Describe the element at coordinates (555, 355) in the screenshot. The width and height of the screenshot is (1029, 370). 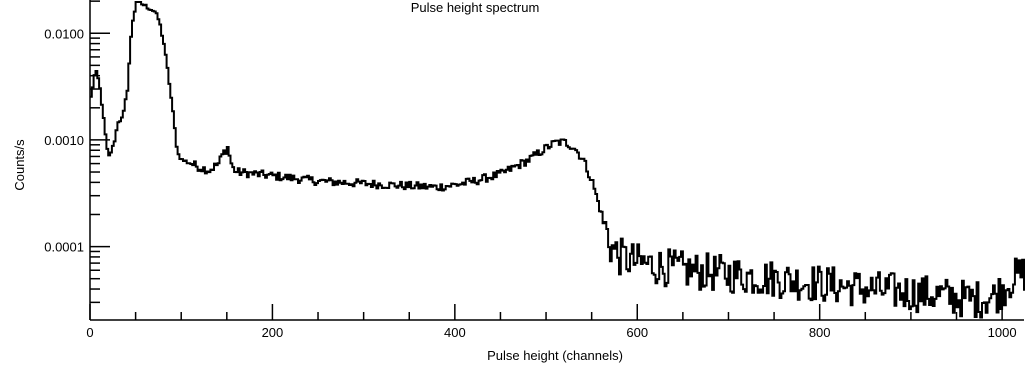
I see `x-axis-label: Pulse height (channels)` at that location.